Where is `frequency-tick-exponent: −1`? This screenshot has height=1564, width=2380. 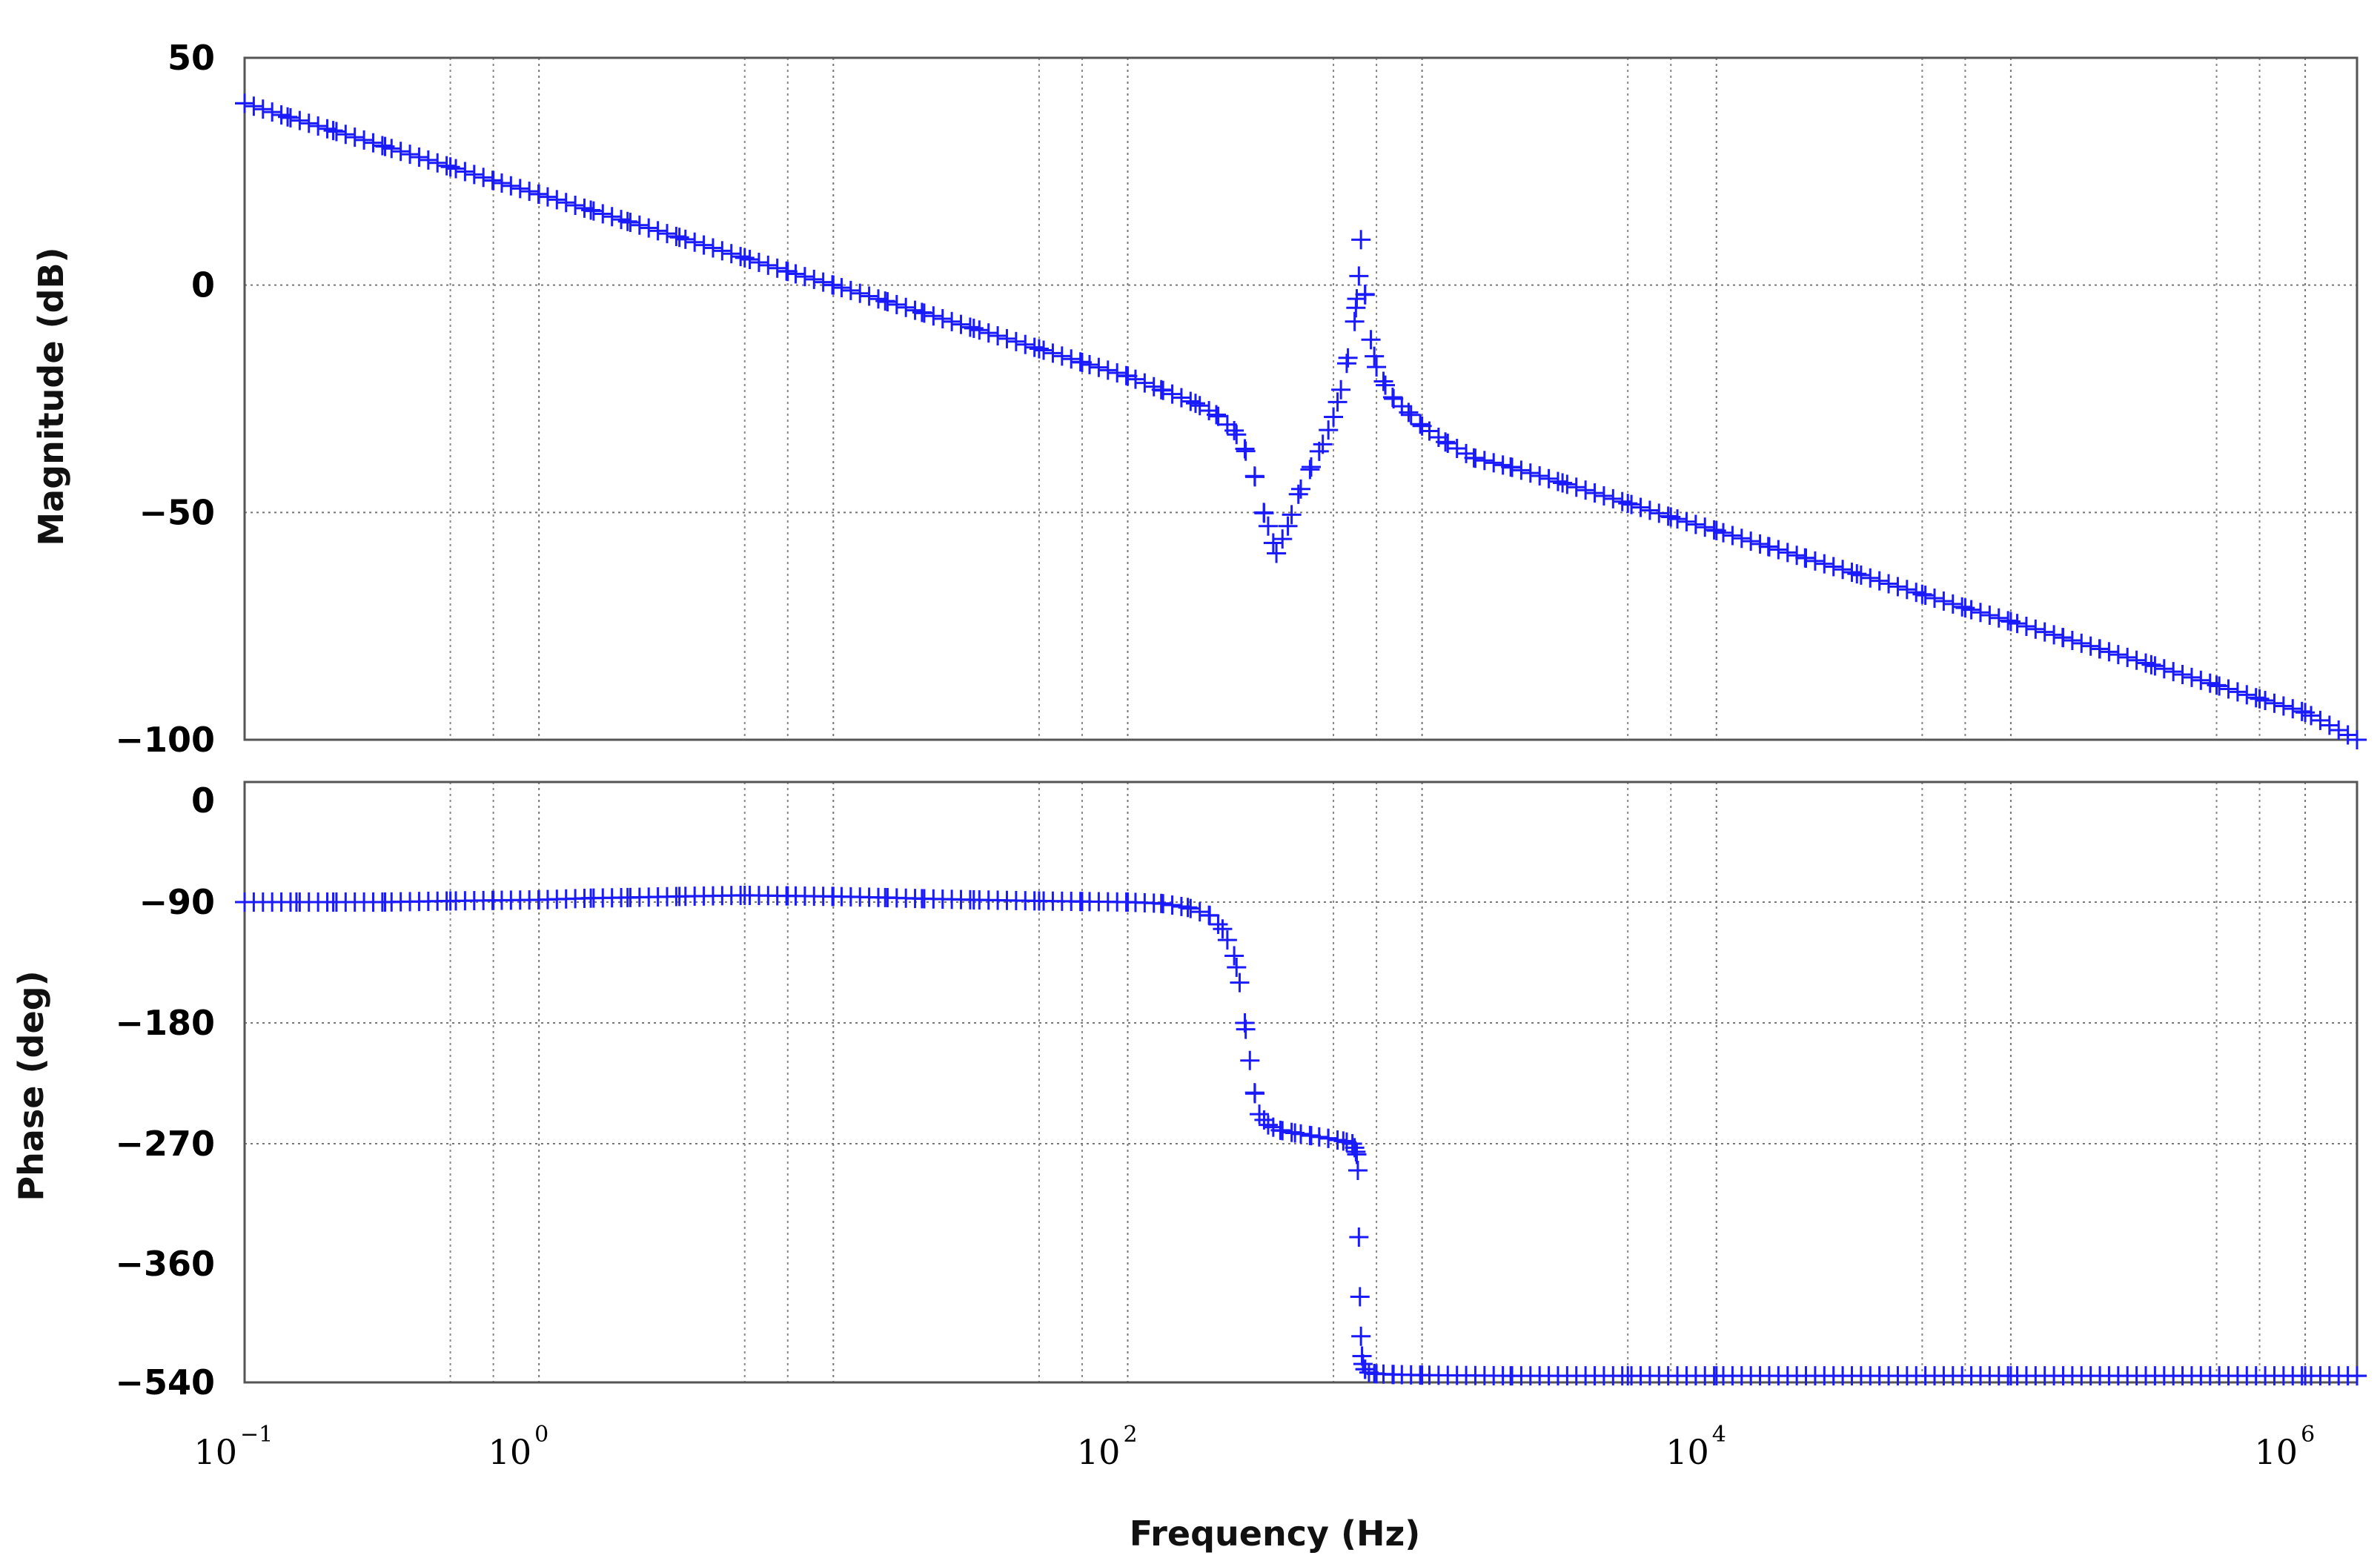 frequency-tick-exponent: −1 is located at coordinates (256, 1435).